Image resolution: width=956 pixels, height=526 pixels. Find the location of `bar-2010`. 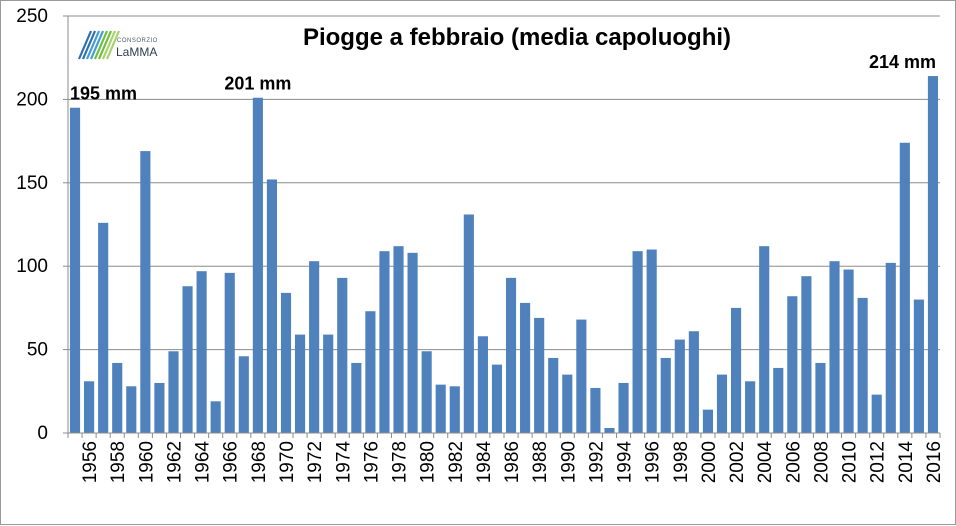

bar-2010 is located at coordinates (848, 351).